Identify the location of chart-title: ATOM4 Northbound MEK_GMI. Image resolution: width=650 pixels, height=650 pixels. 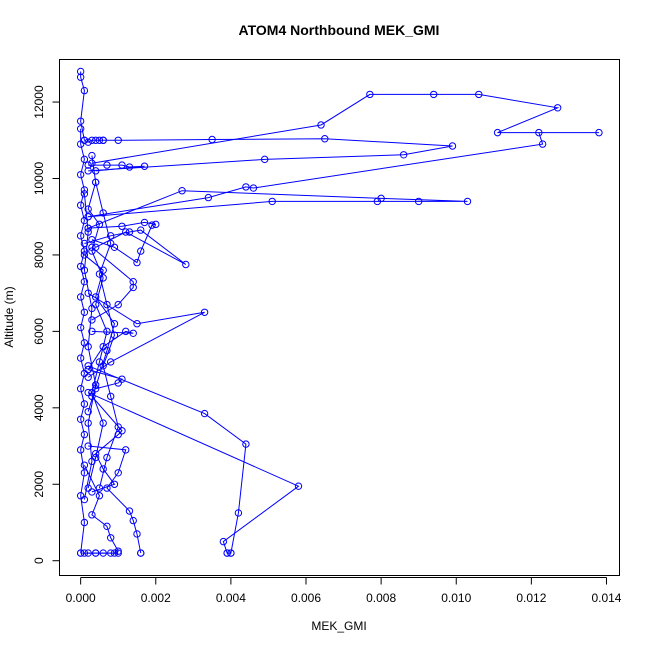
(339, 30).